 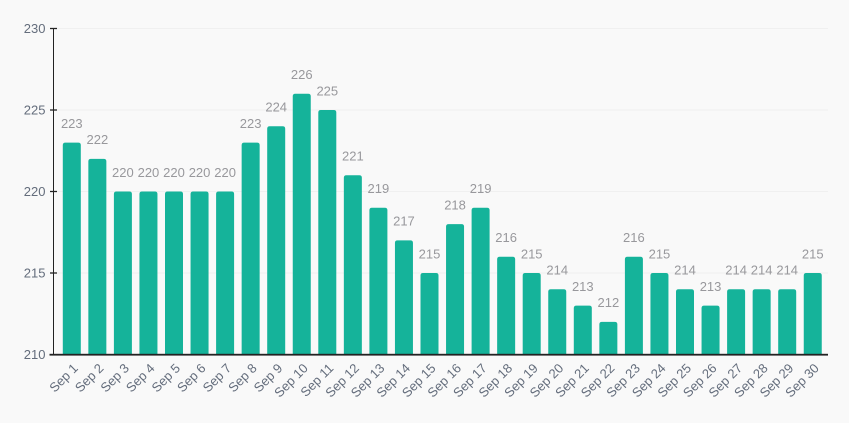 What do you see at coordinates (302, 74) in the screenshot?
I see `svg-text: 226` at bounding box center [302, 74].